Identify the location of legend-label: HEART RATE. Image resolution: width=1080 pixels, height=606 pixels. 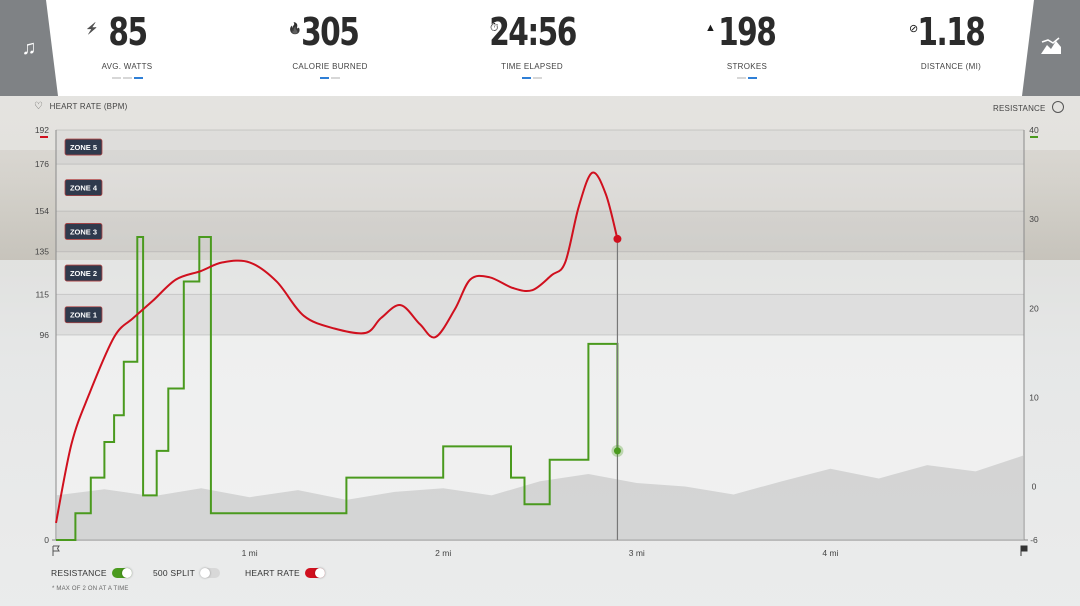
(272, 573).